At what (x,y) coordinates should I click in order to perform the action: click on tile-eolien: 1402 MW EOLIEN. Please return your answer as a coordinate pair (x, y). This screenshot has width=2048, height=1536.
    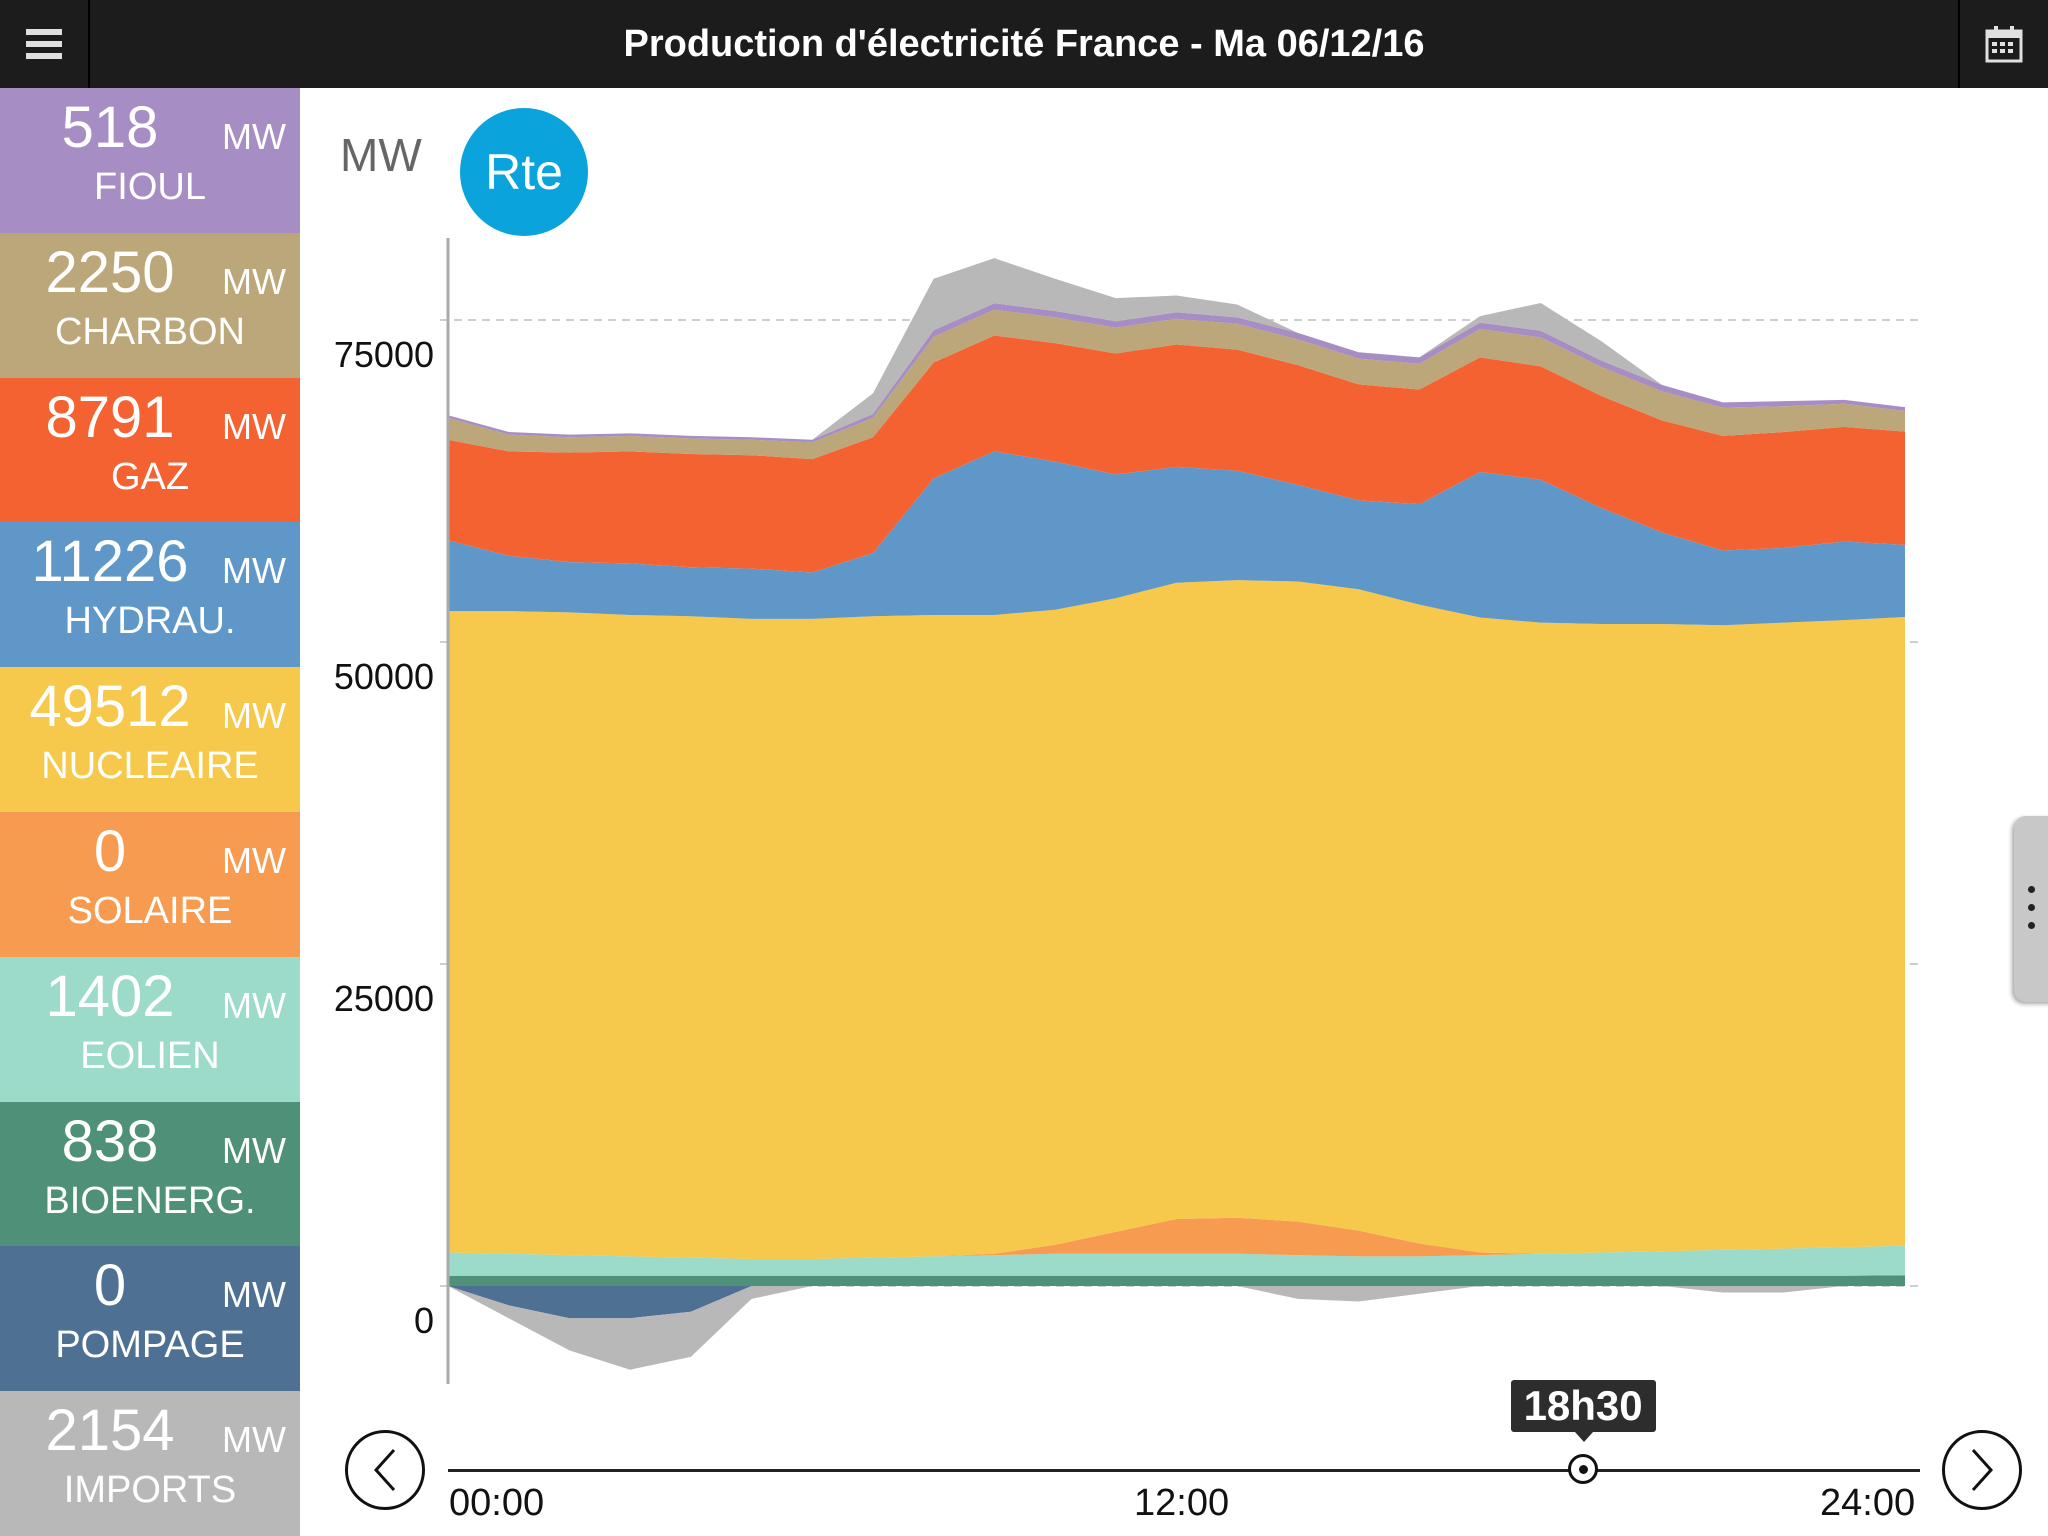
    Looking at the image, I should click on (150, 1029).